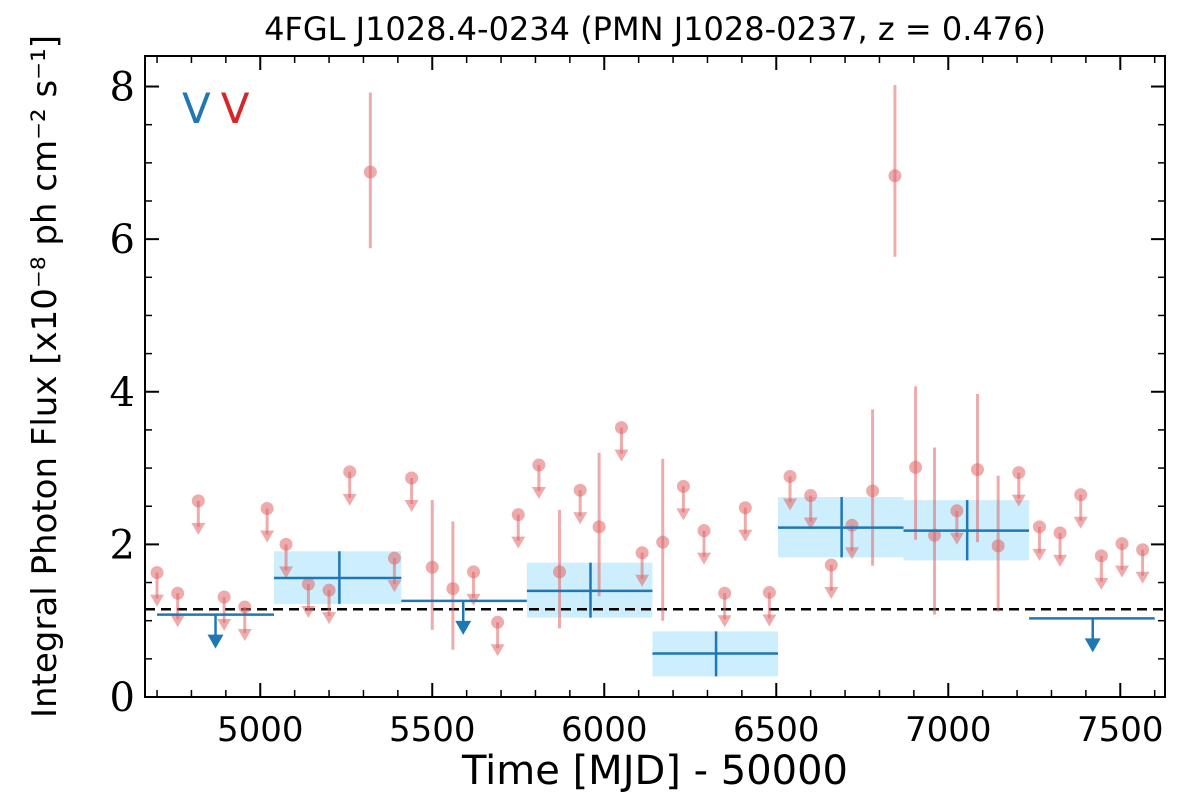 The height and width of the screenshot is (804, 1200). Describe the element at coordinates (776, 730) in the screenshot. I see `x-tick-label: 6500` at that location.